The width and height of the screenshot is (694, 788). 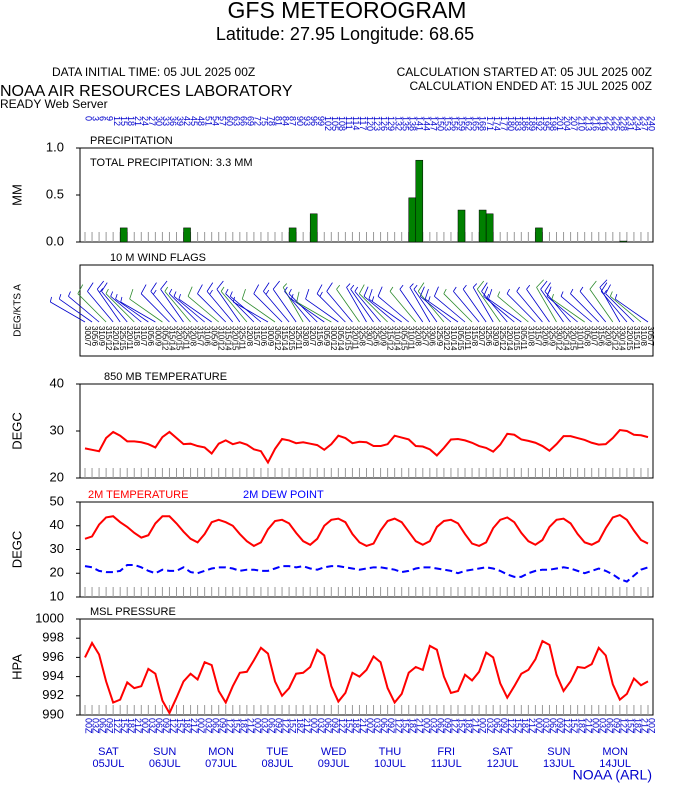 I want to click on wind-label: 315/15, so click(x=347, y=338).